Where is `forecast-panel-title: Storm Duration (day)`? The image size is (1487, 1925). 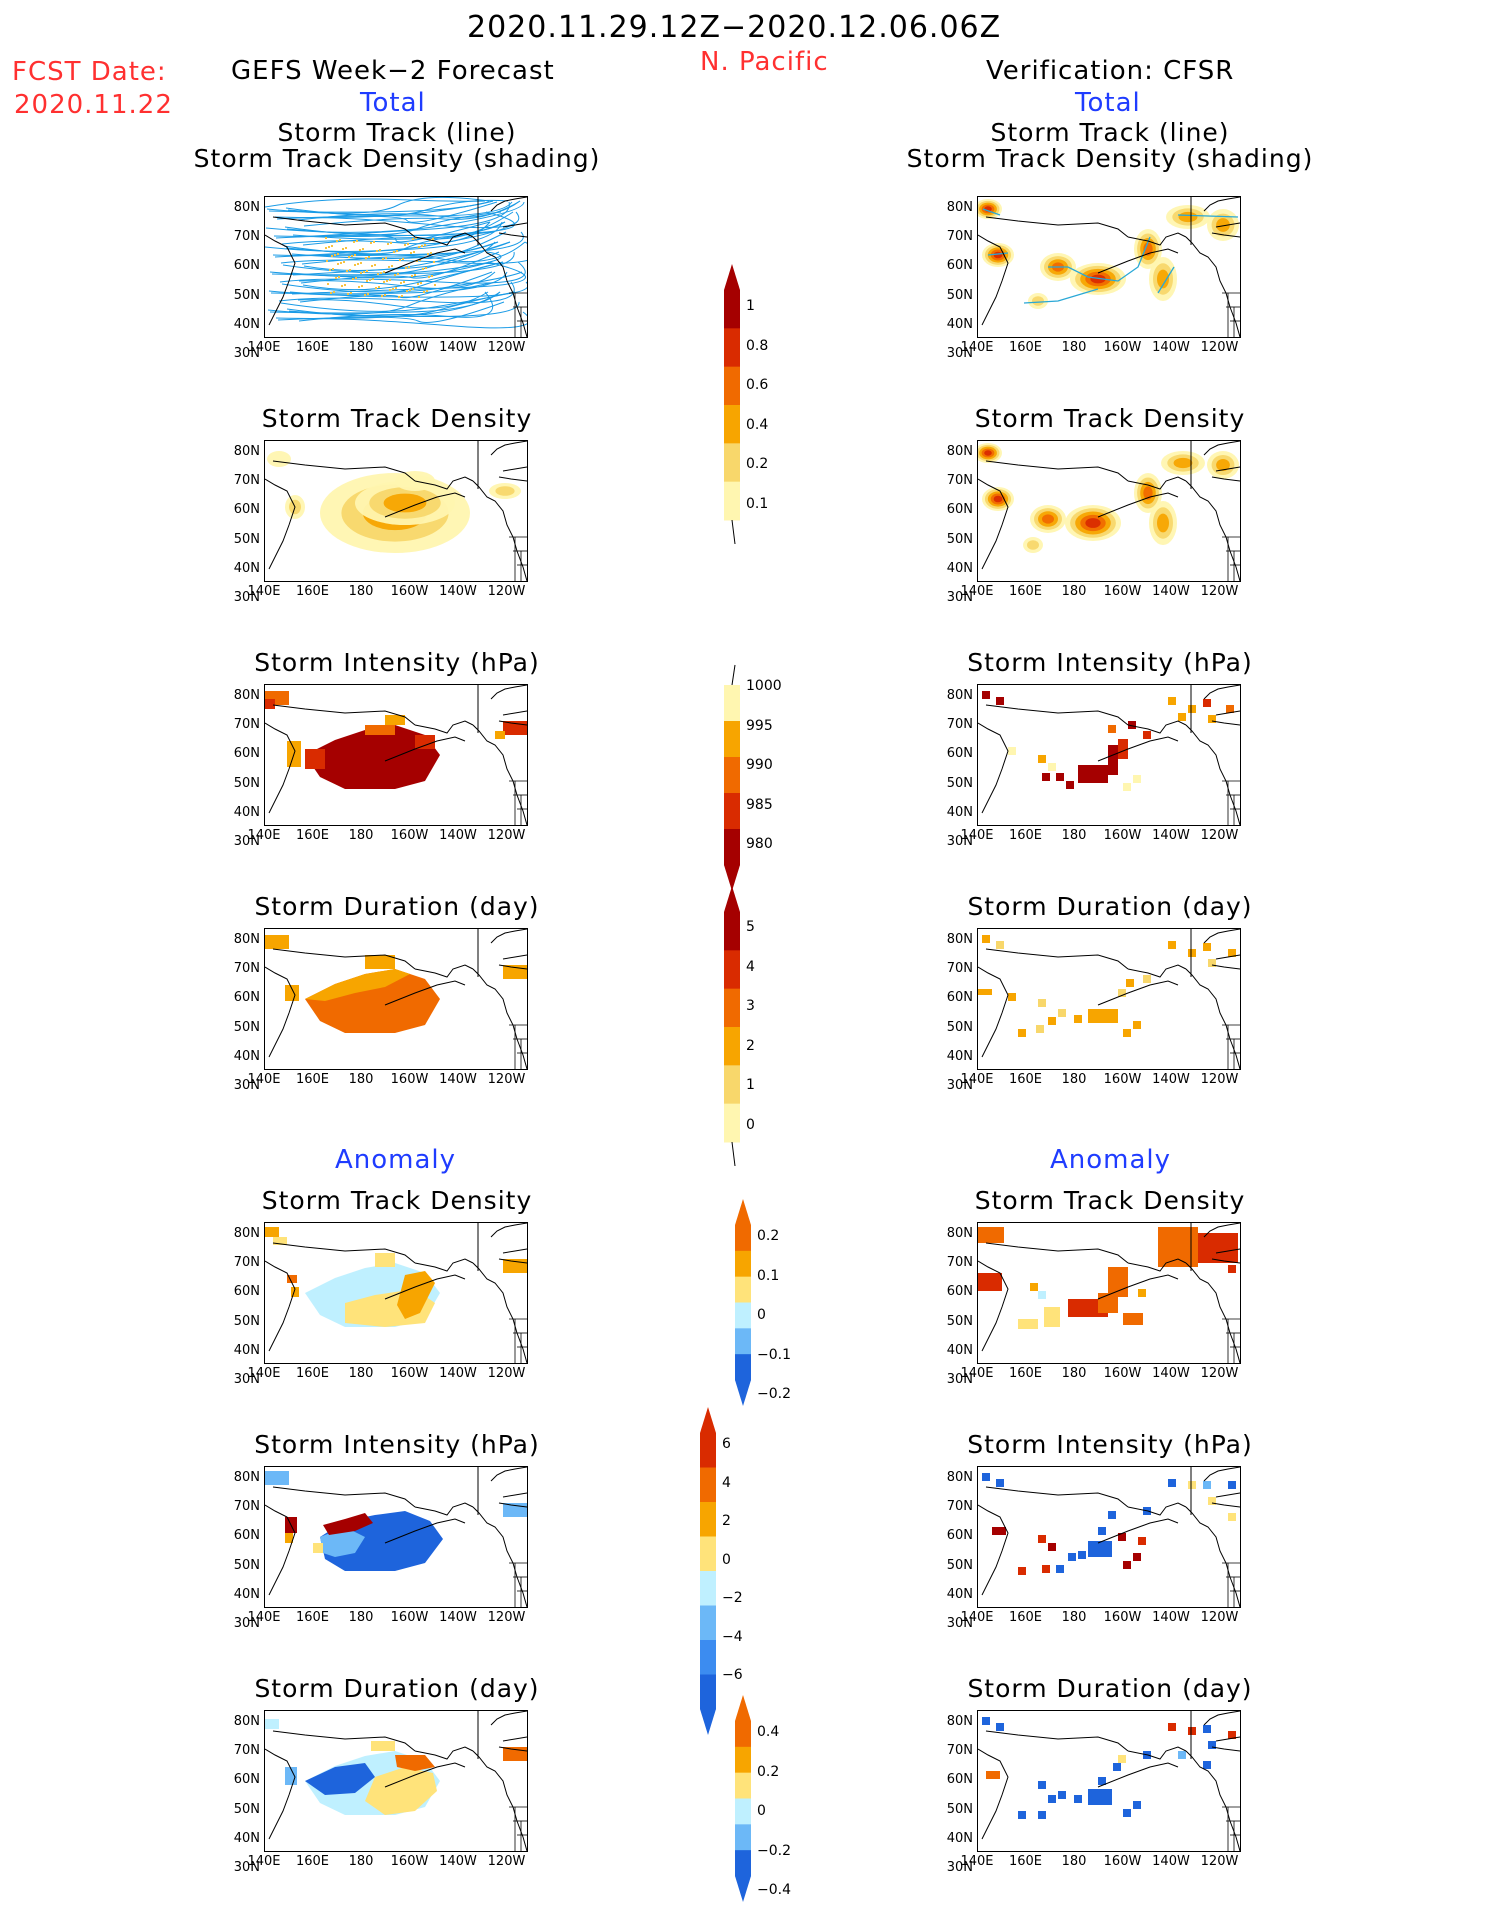 forecast-panel-title: Storm Duration (day) is located at coordinates (397, 1688).